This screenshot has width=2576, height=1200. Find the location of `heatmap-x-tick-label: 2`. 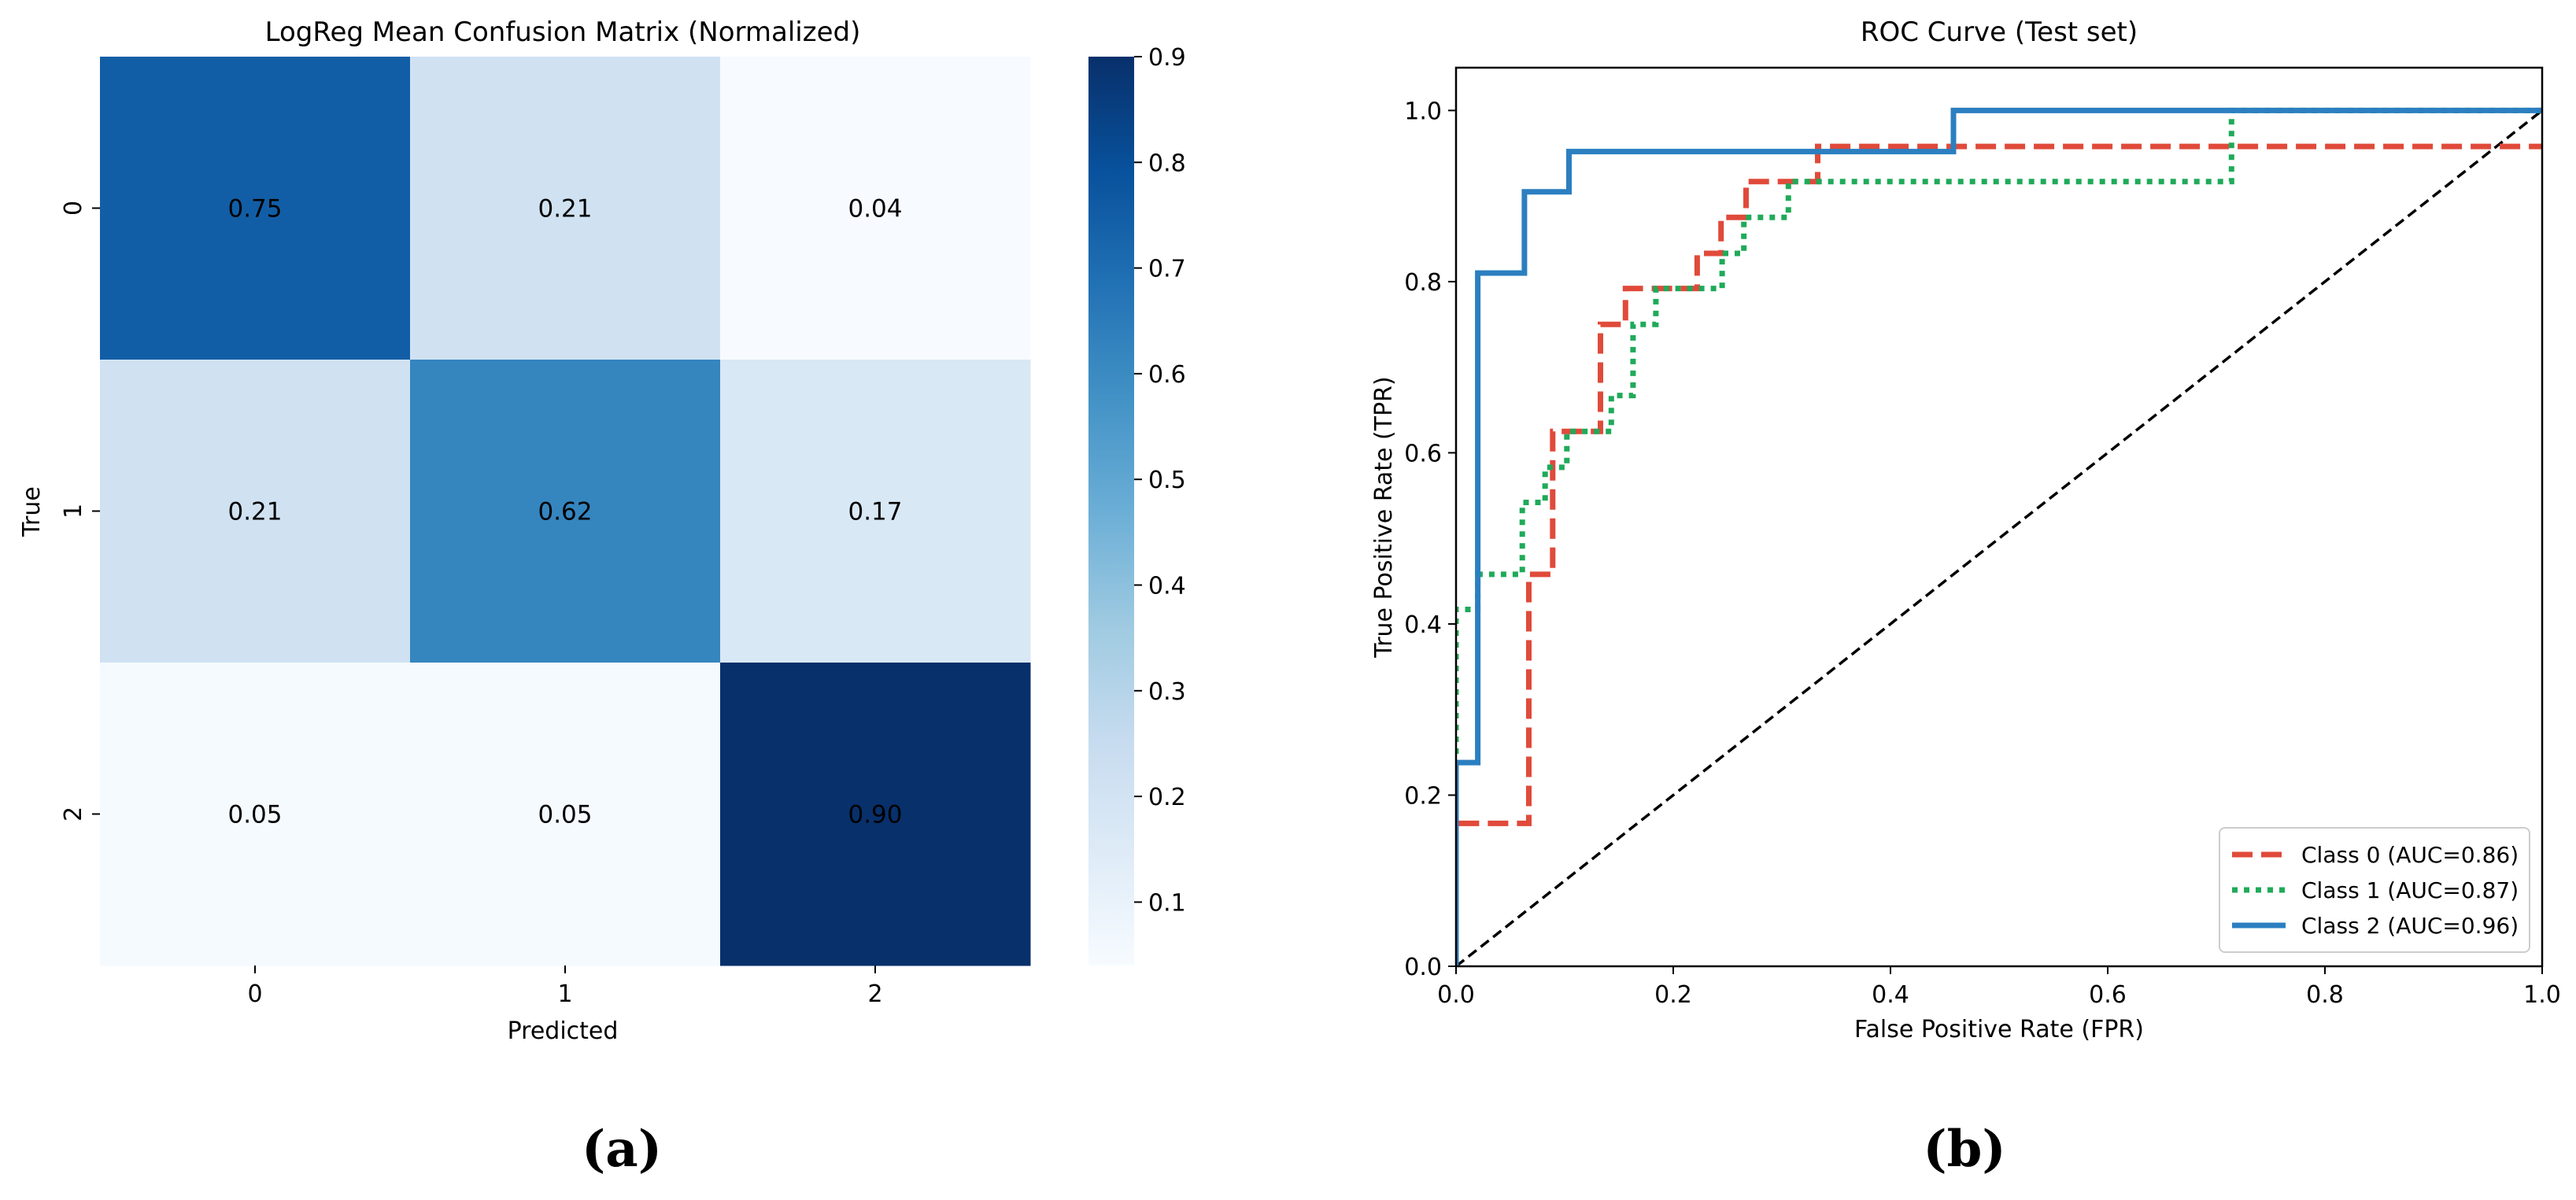

heatmap-x-tick-label: 2 is located at coordinates (874, 994).